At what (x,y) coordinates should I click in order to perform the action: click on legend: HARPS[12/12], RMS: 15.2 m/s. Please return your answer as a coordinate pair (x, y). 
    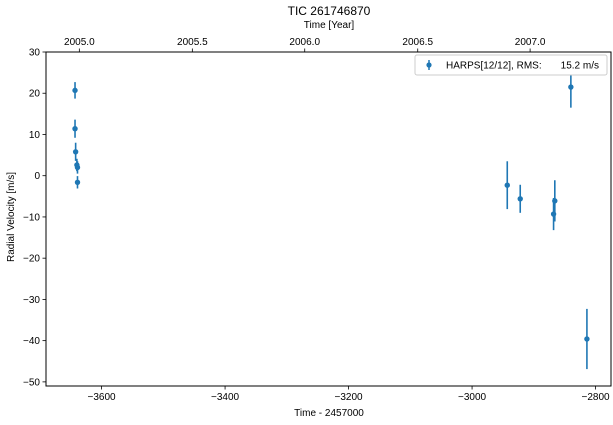
    Looking at the image, I should click on (511, 65).